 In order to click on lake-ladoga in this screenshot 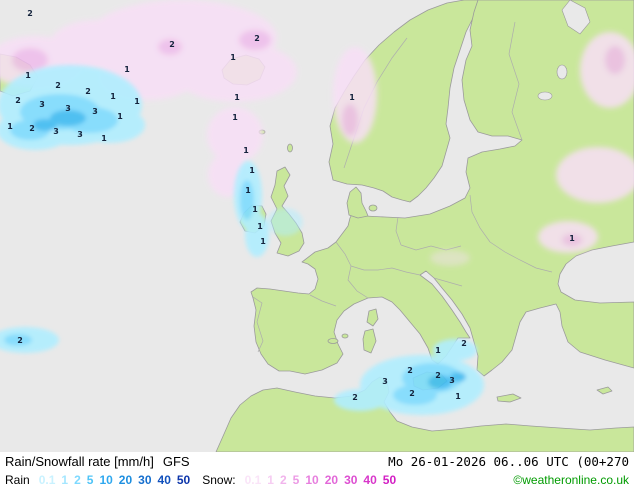, I will do `click(545, 96)`.